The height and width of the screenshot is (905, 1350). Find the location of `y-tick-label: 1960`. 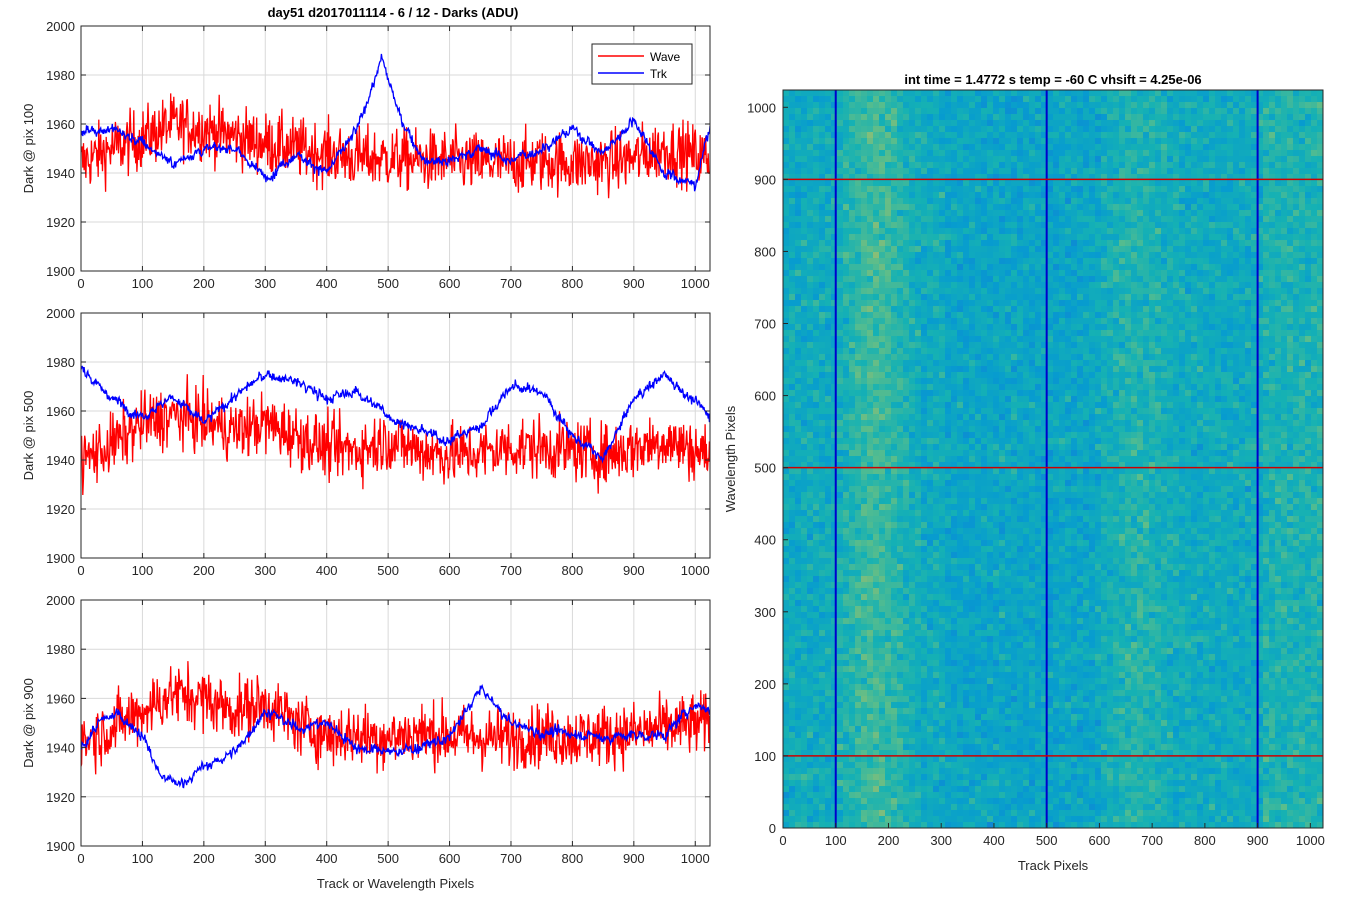

y-tick-label: 1960 is located at coordinates (60, 411).